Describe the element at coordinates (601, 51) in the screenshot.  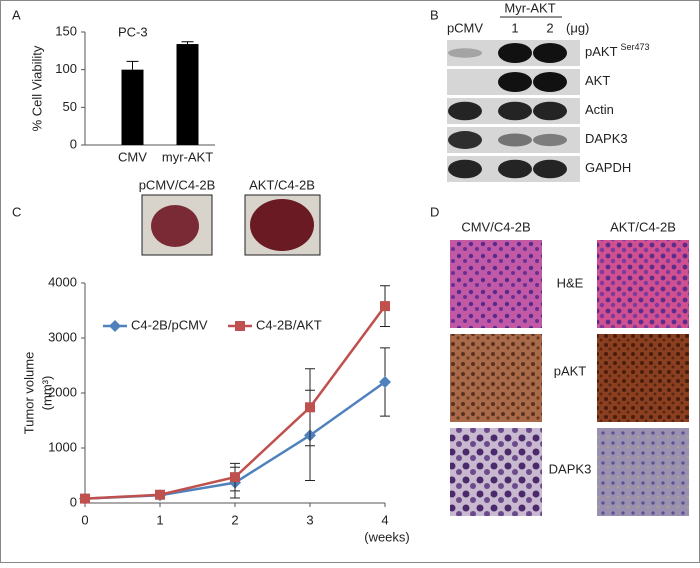
I see `row-label: pAKT` at that location.